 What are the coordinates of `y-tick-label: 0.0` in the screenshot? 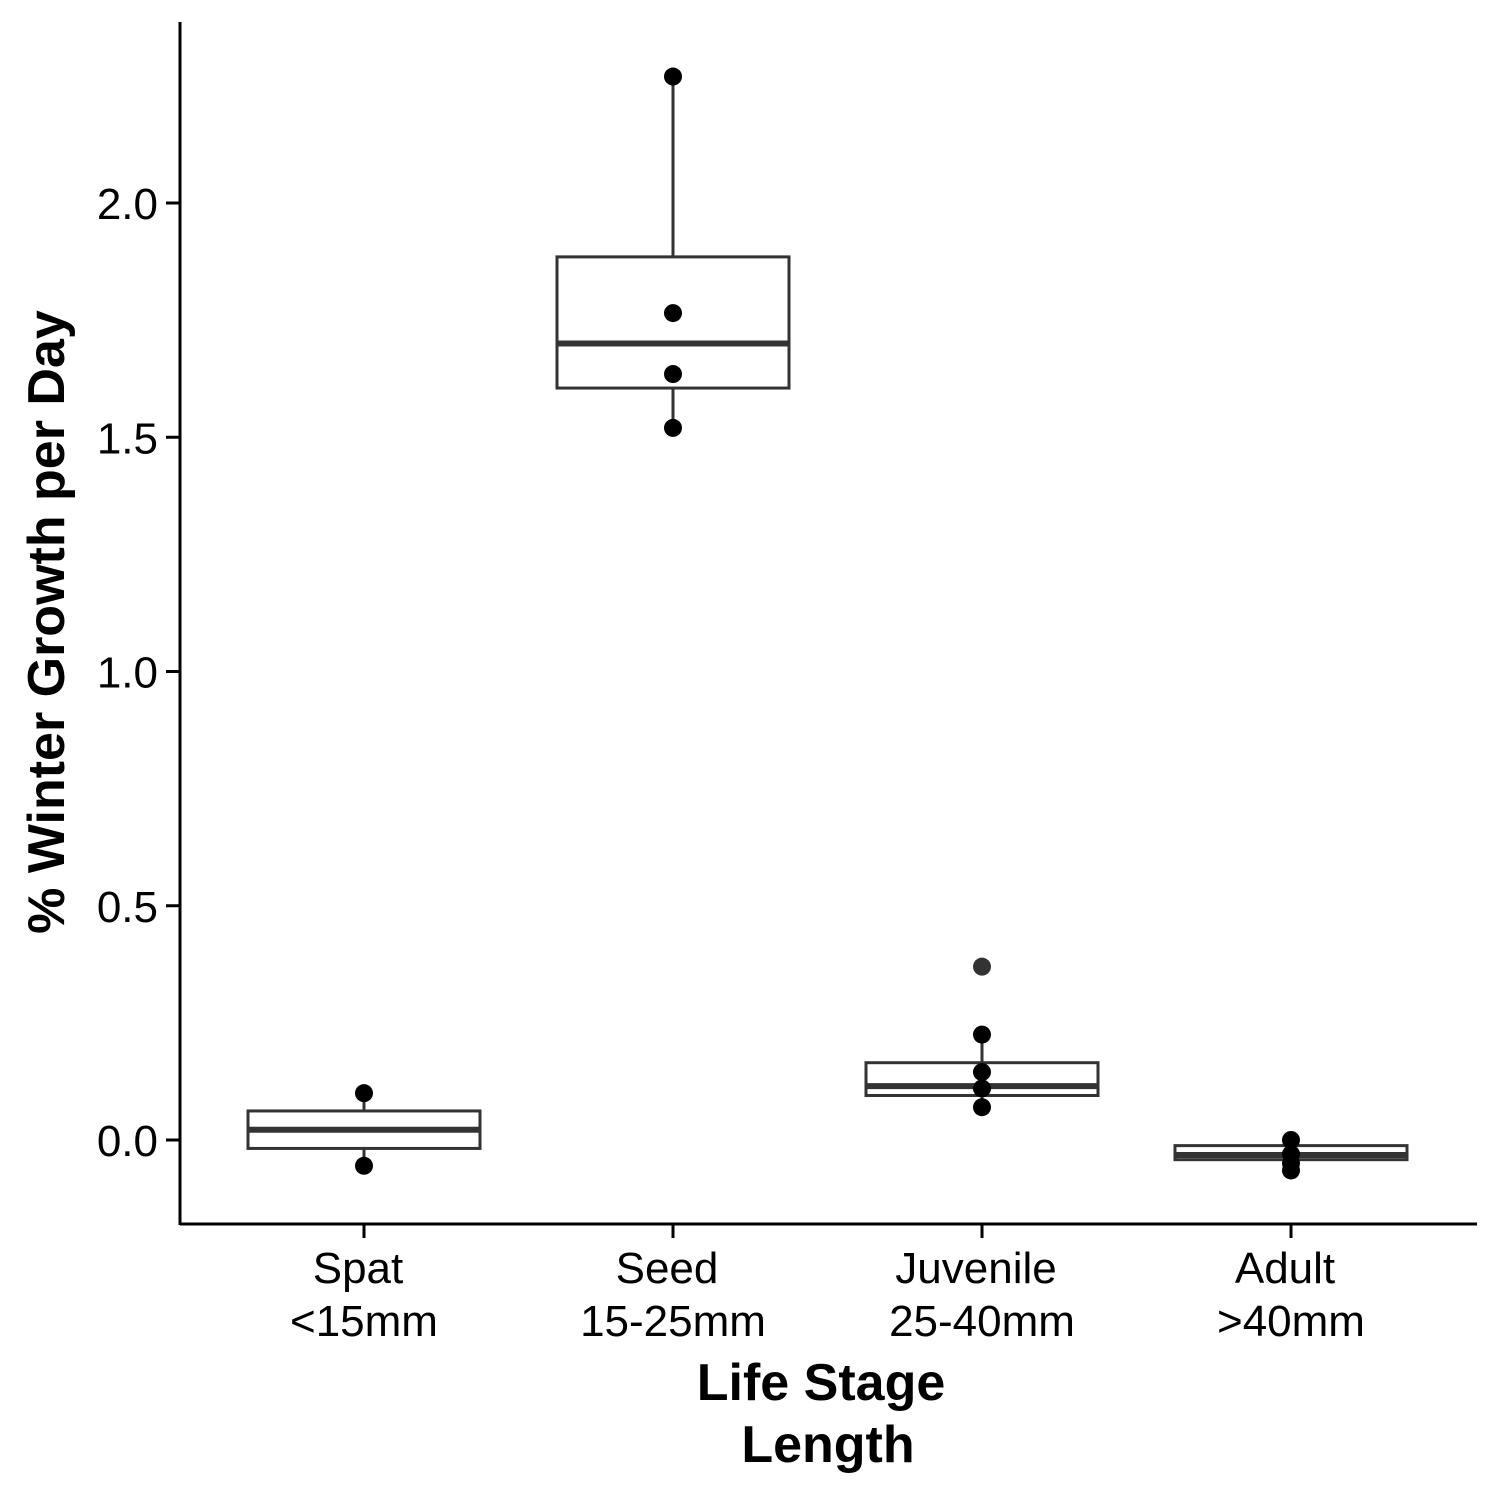 It's located at (127, 1141).